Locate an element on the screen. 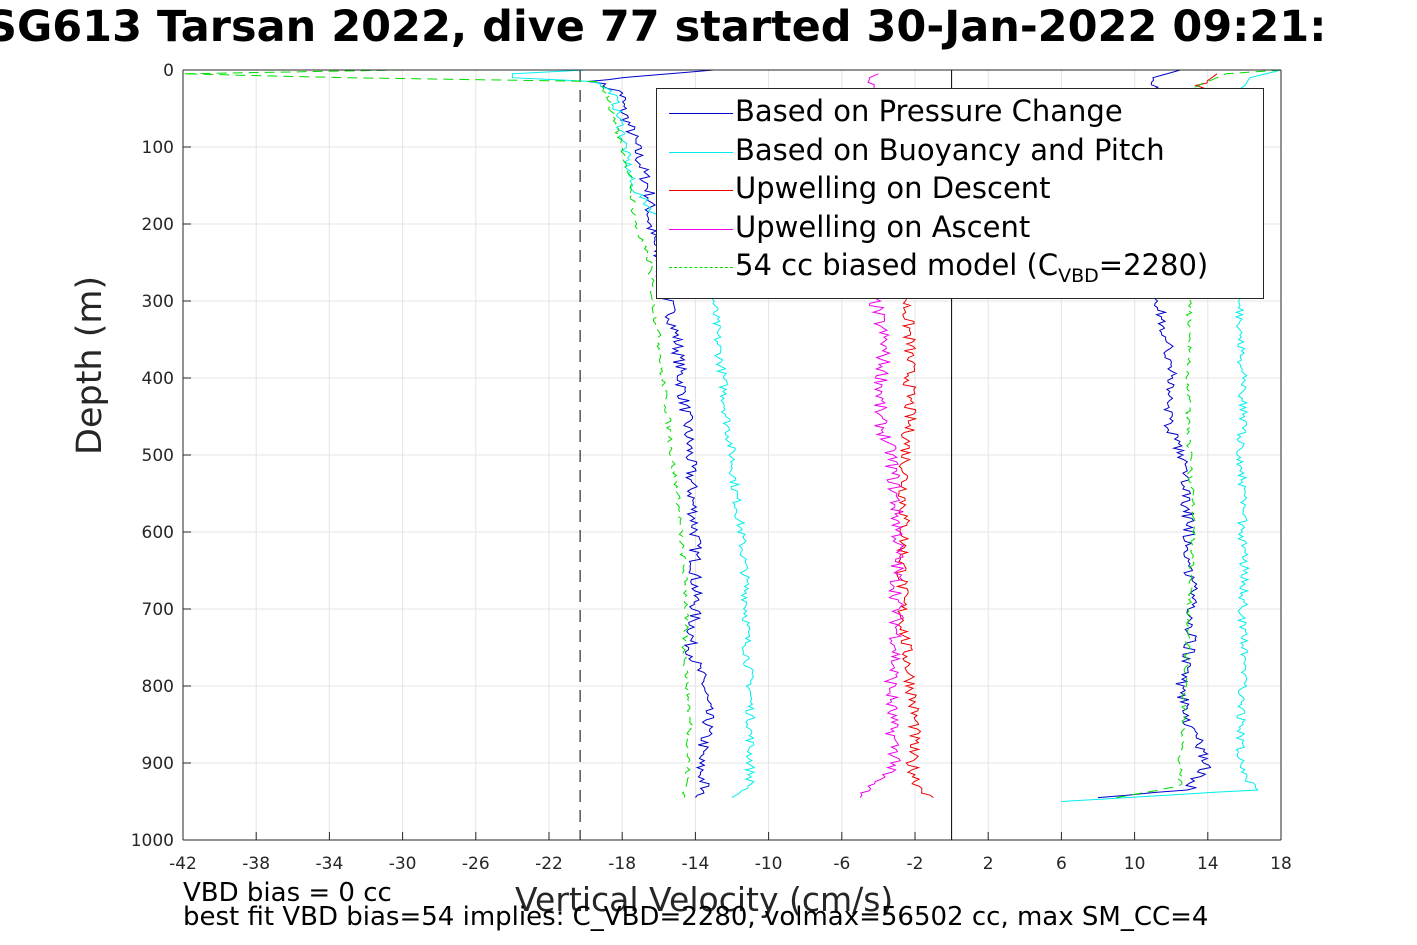  legend-label: 54 cc biased model (CVBD=2280) is located at coordinates (972, 267).